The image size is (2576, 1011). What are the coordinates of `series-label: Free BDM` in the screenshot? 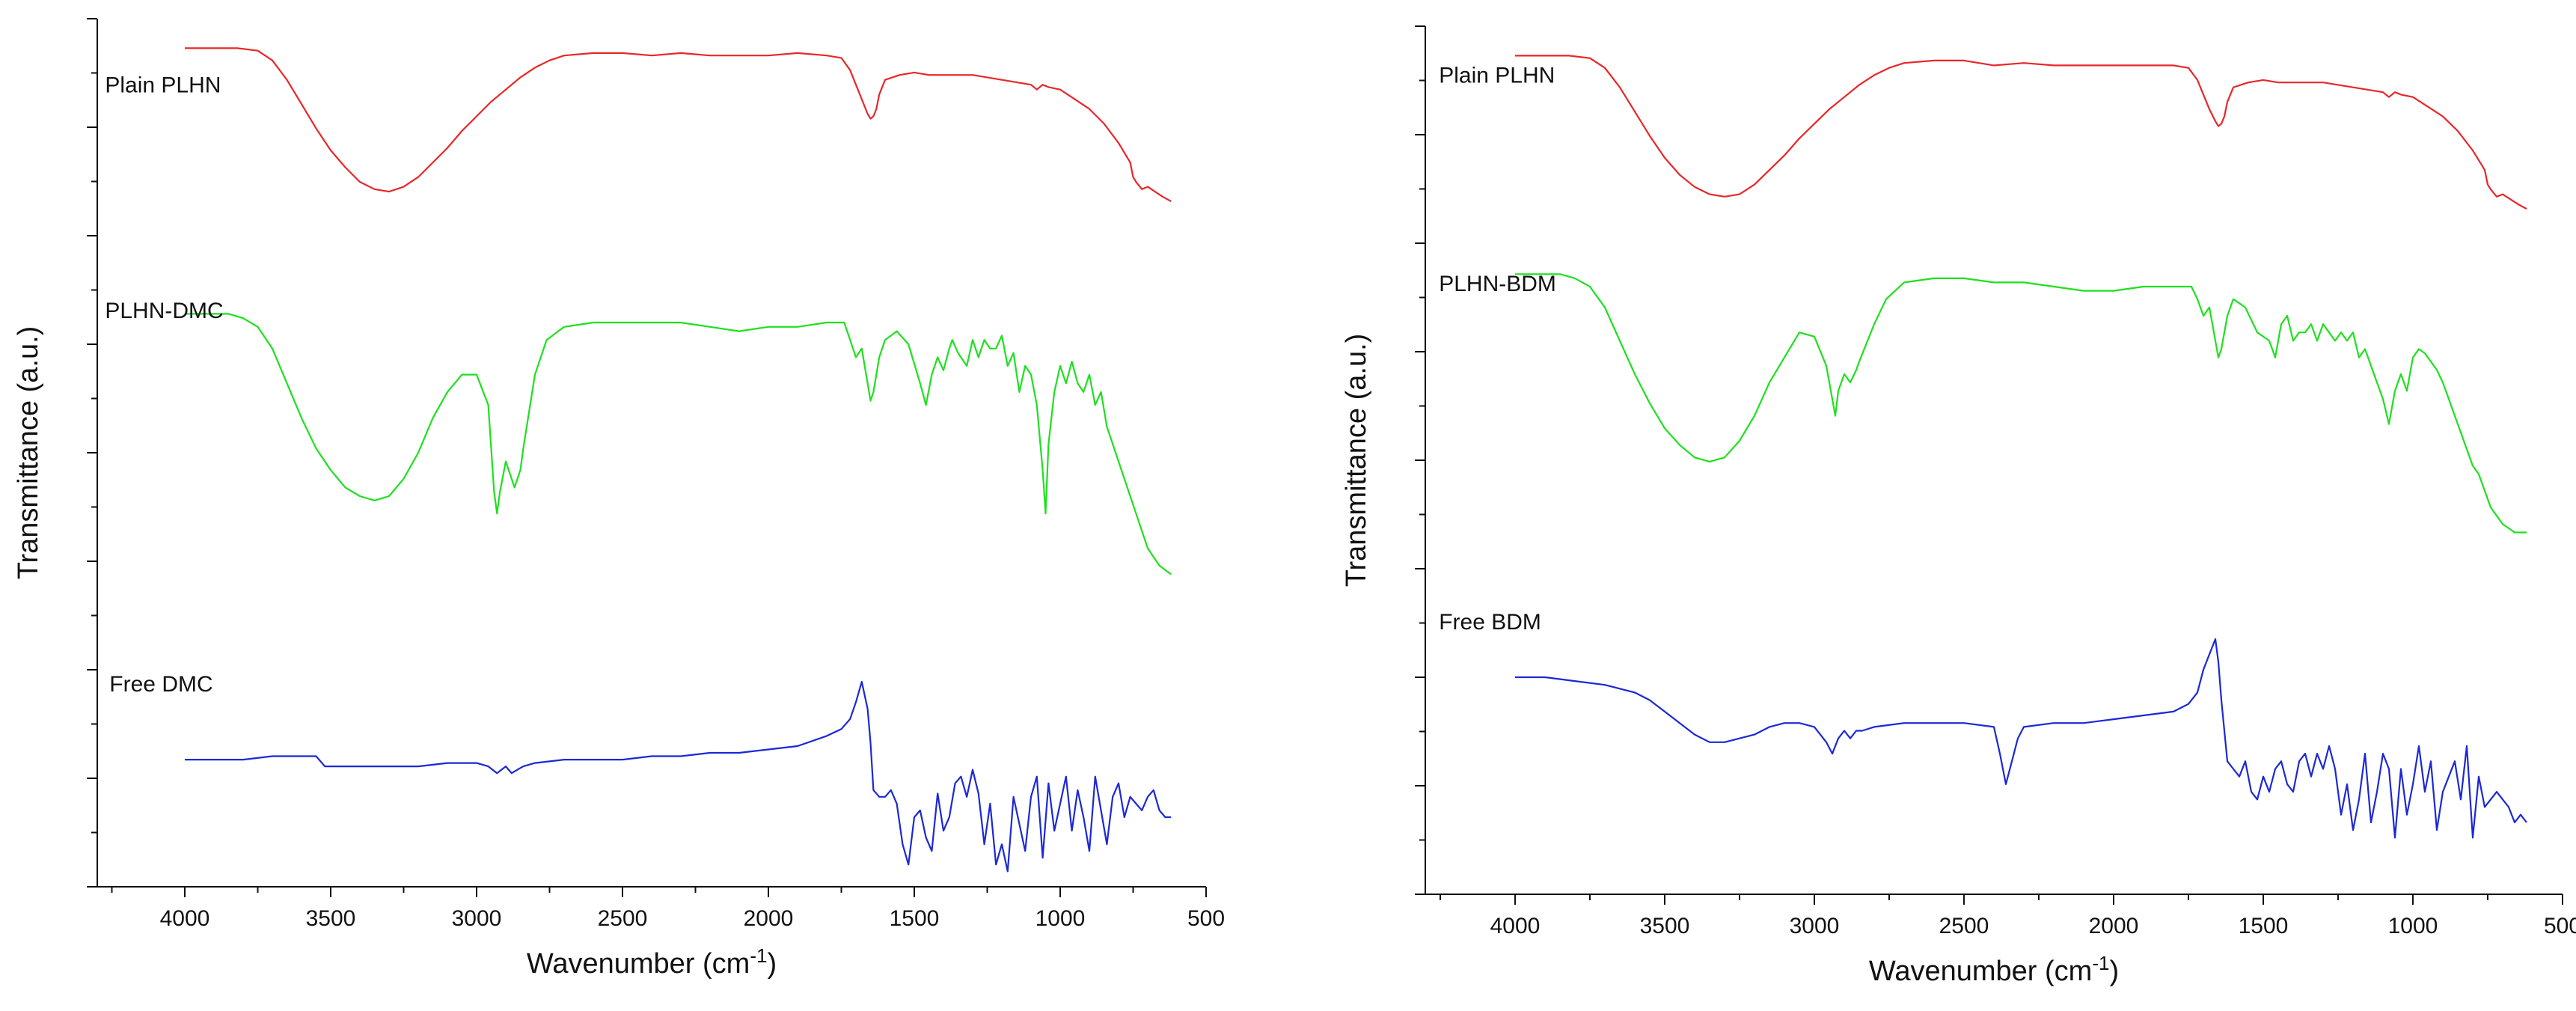 It's located at (1490, 622).